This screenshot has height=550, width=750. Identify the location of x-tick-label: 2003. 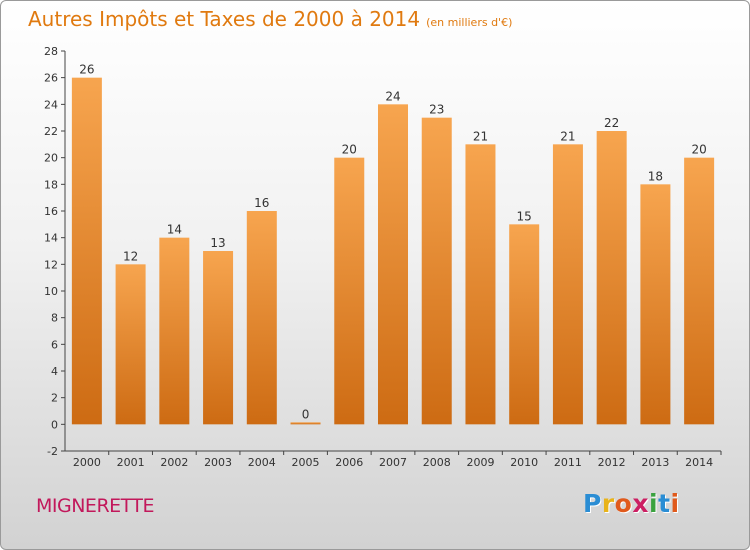
(218, 462).